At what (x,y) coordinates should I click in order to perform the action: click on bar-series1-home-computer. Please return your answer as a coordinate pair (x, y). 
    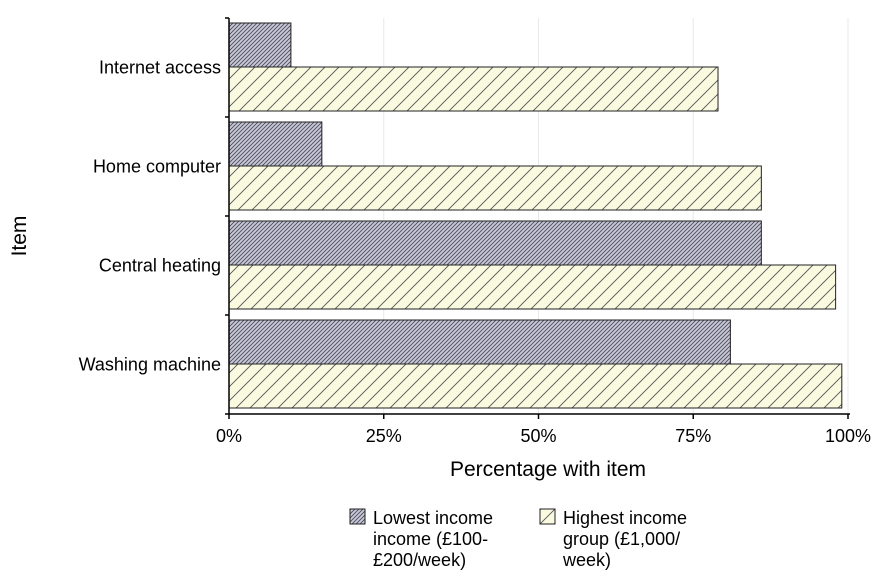
    Looking at the image, I should click on (495, 188).